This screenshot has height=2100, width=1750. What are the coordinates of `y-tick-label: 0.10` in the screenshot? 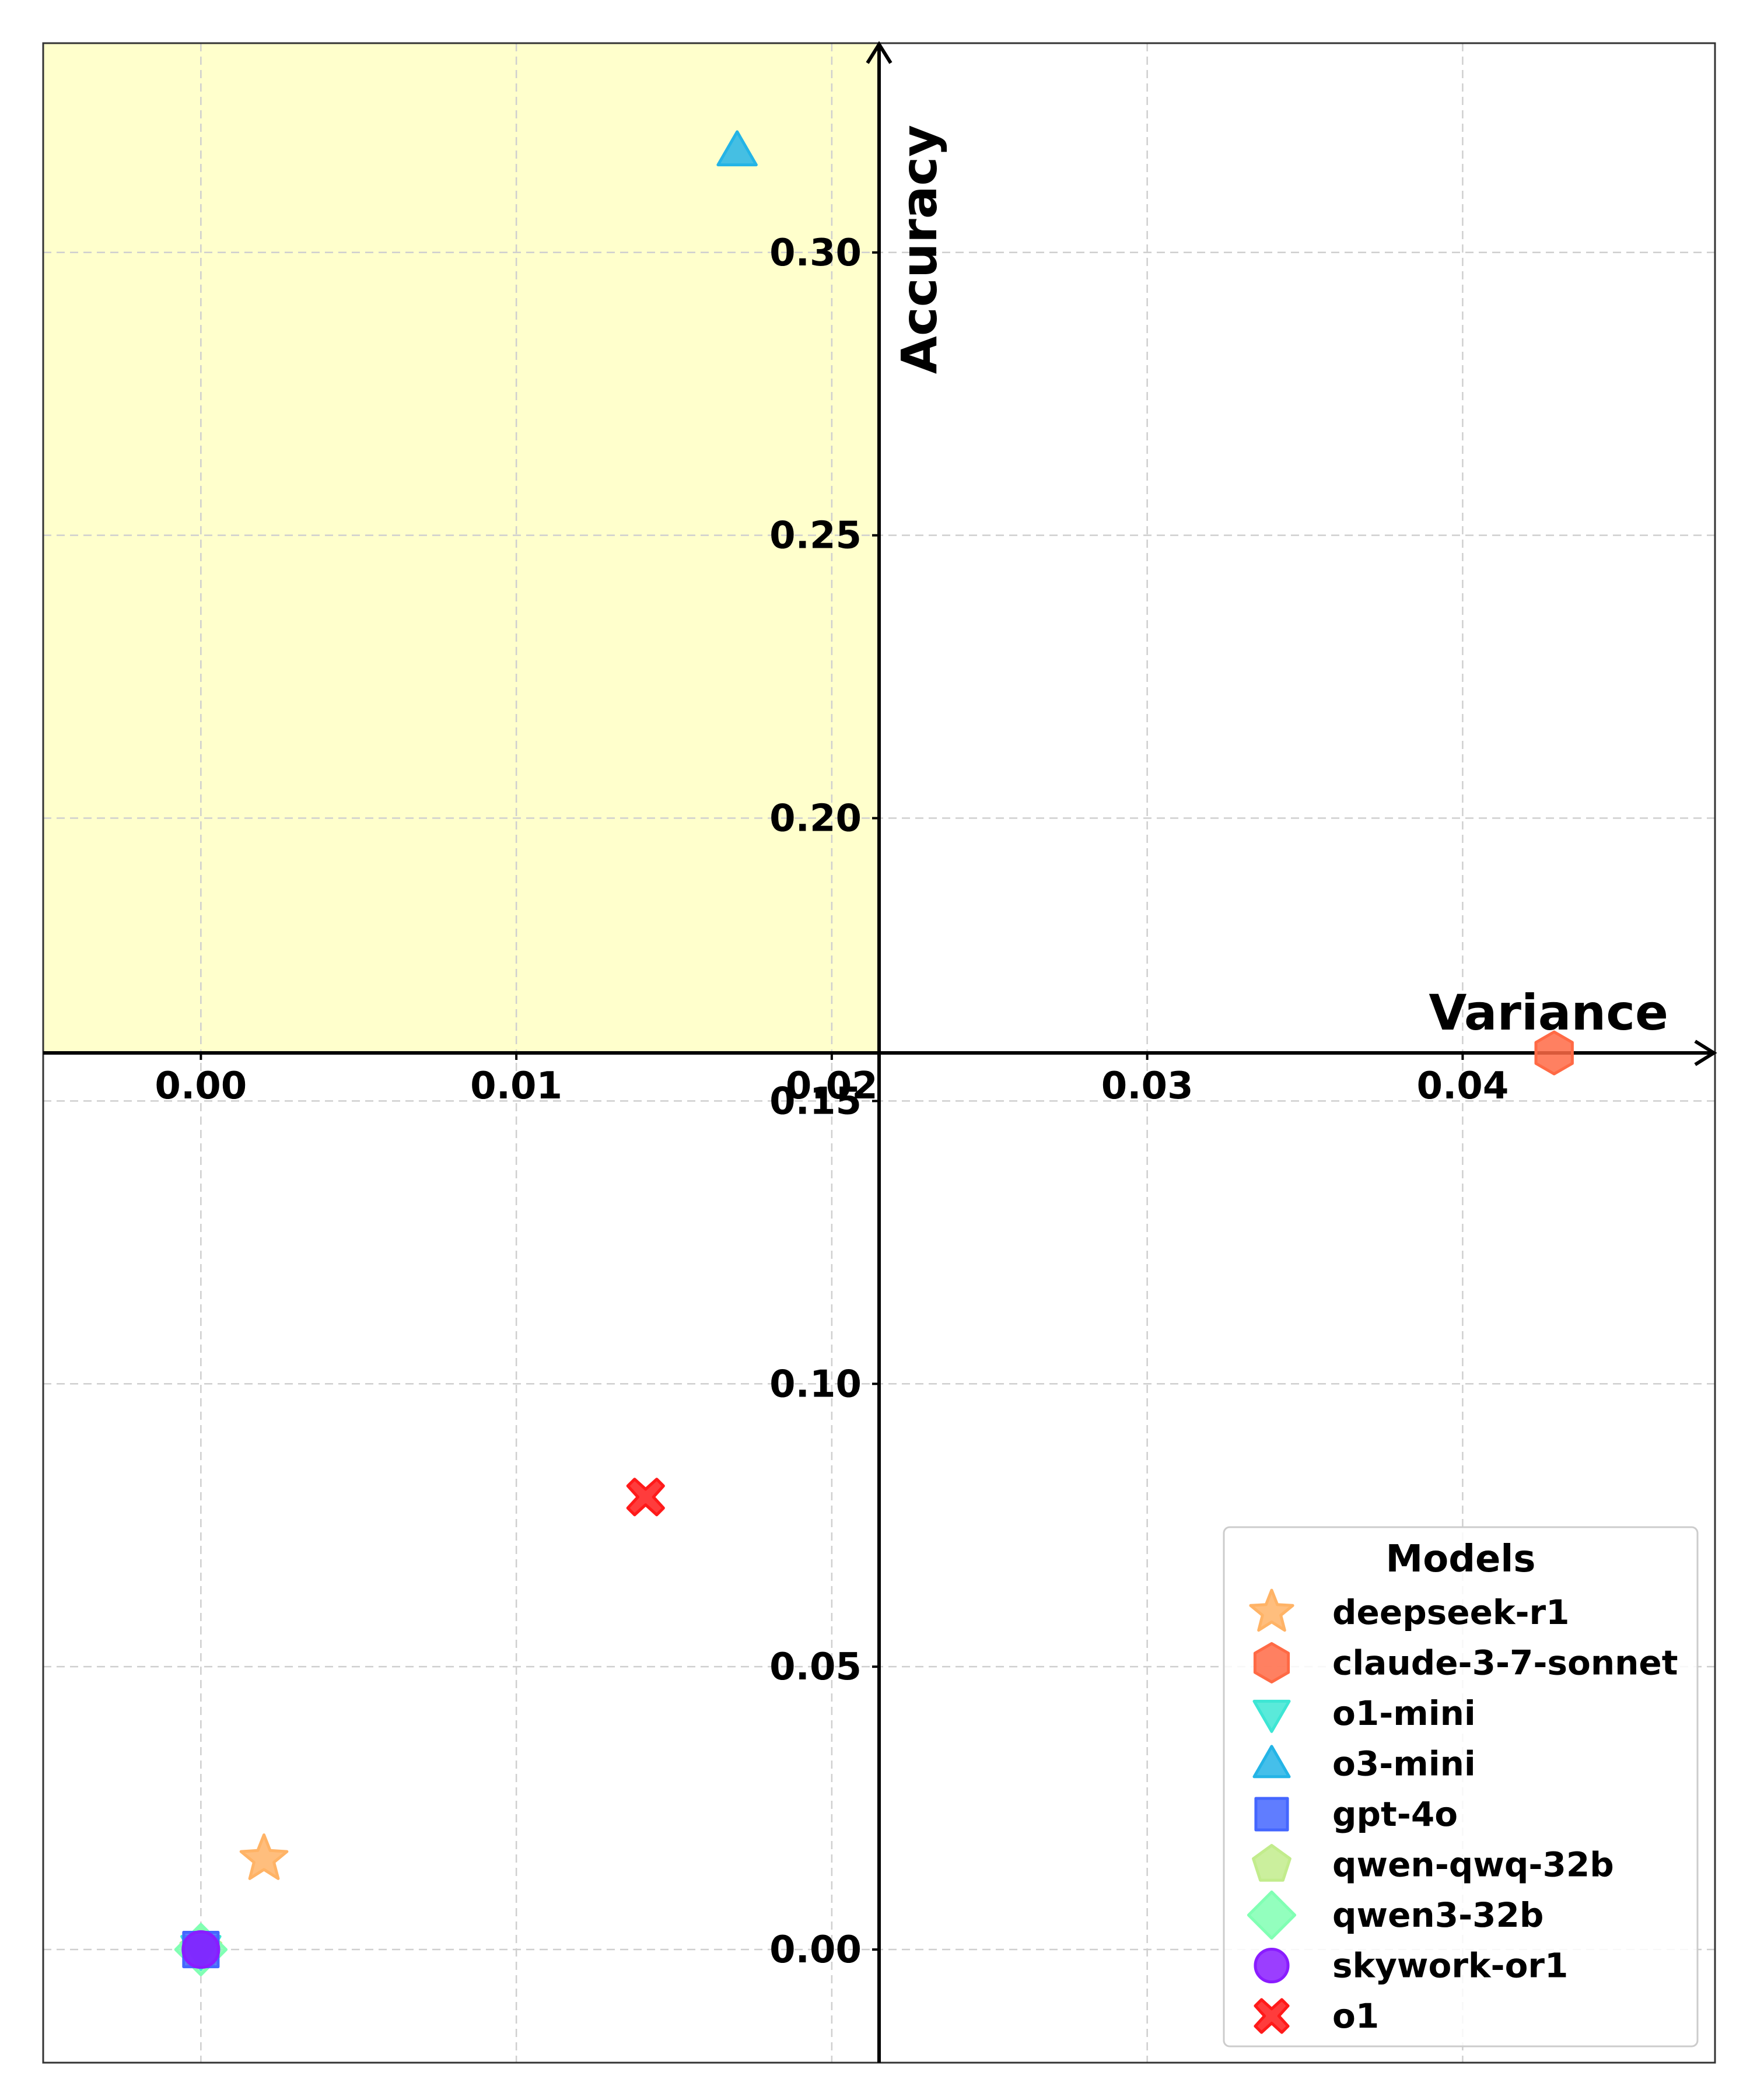 It's located at (815, 1384).